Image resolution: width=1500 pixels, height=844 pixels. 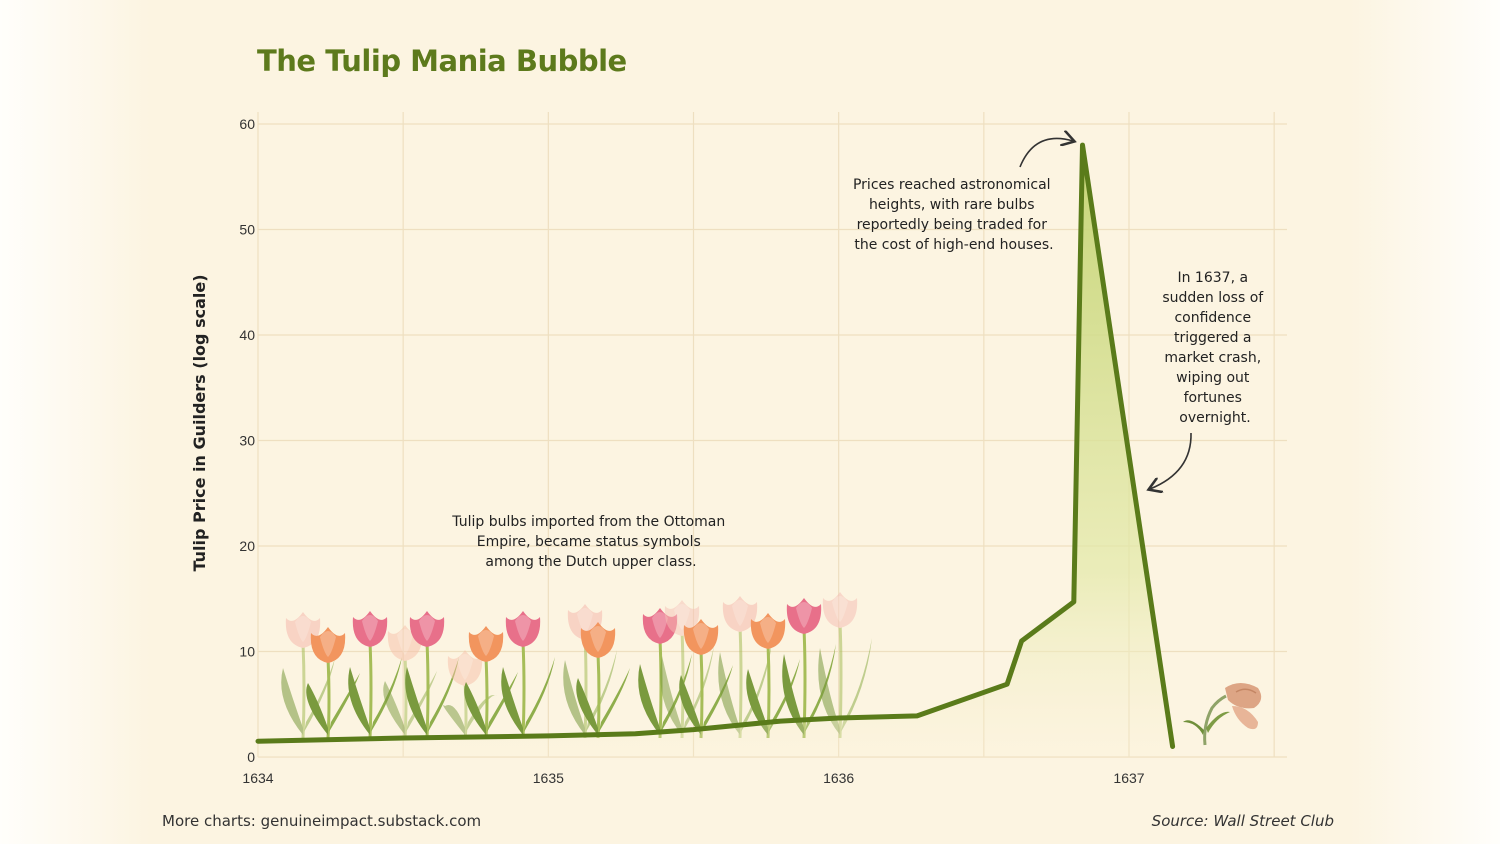 What do you see at coordinates (251, 757) in the screenshot?
I see `y-tick-label: 0` at bounding box center [251, 757].